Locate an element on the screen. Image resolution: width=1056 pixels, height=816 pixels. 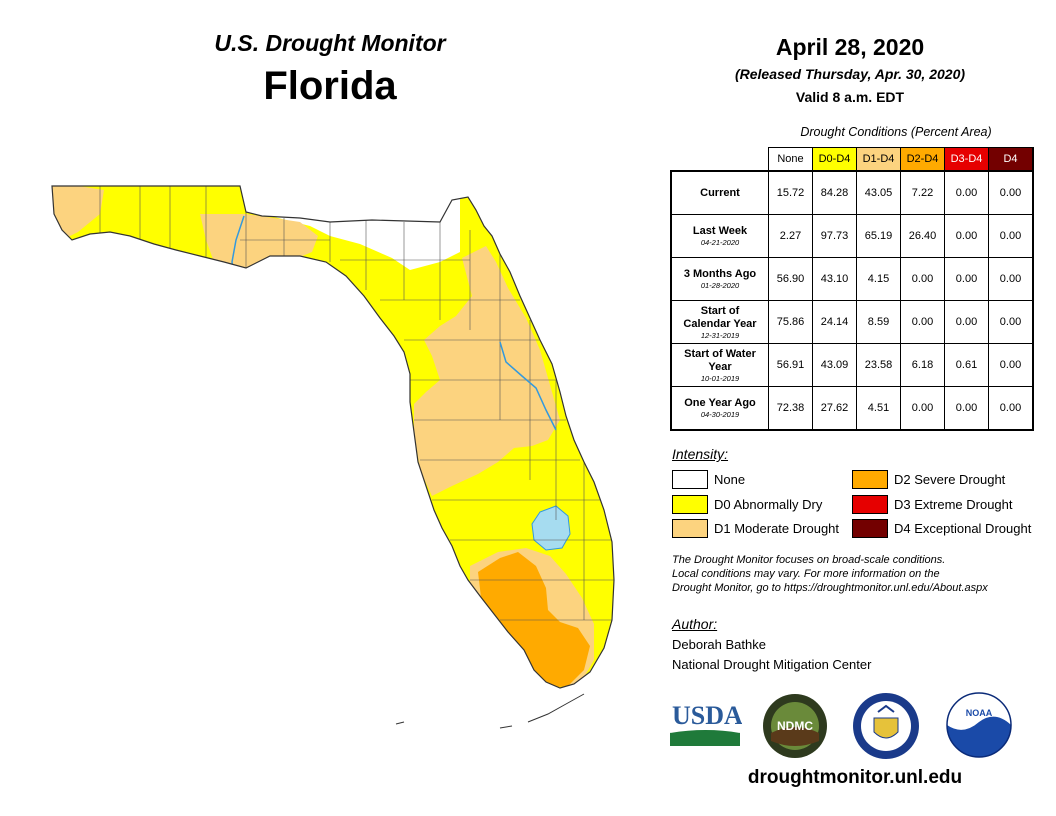
ndmc-logo: NDMC is located at coordinates (795, 726).